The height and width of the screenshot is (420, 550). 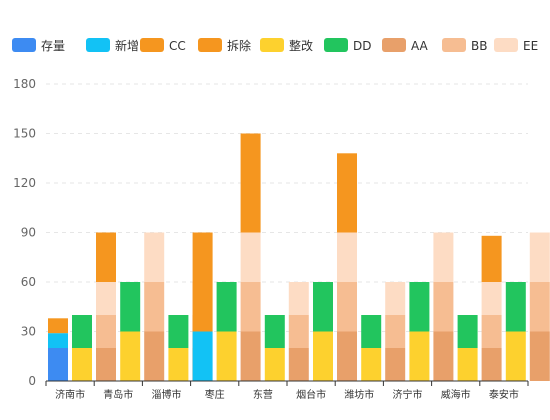 I want to click on legend-item: 新增, so click(x=112, y=45).